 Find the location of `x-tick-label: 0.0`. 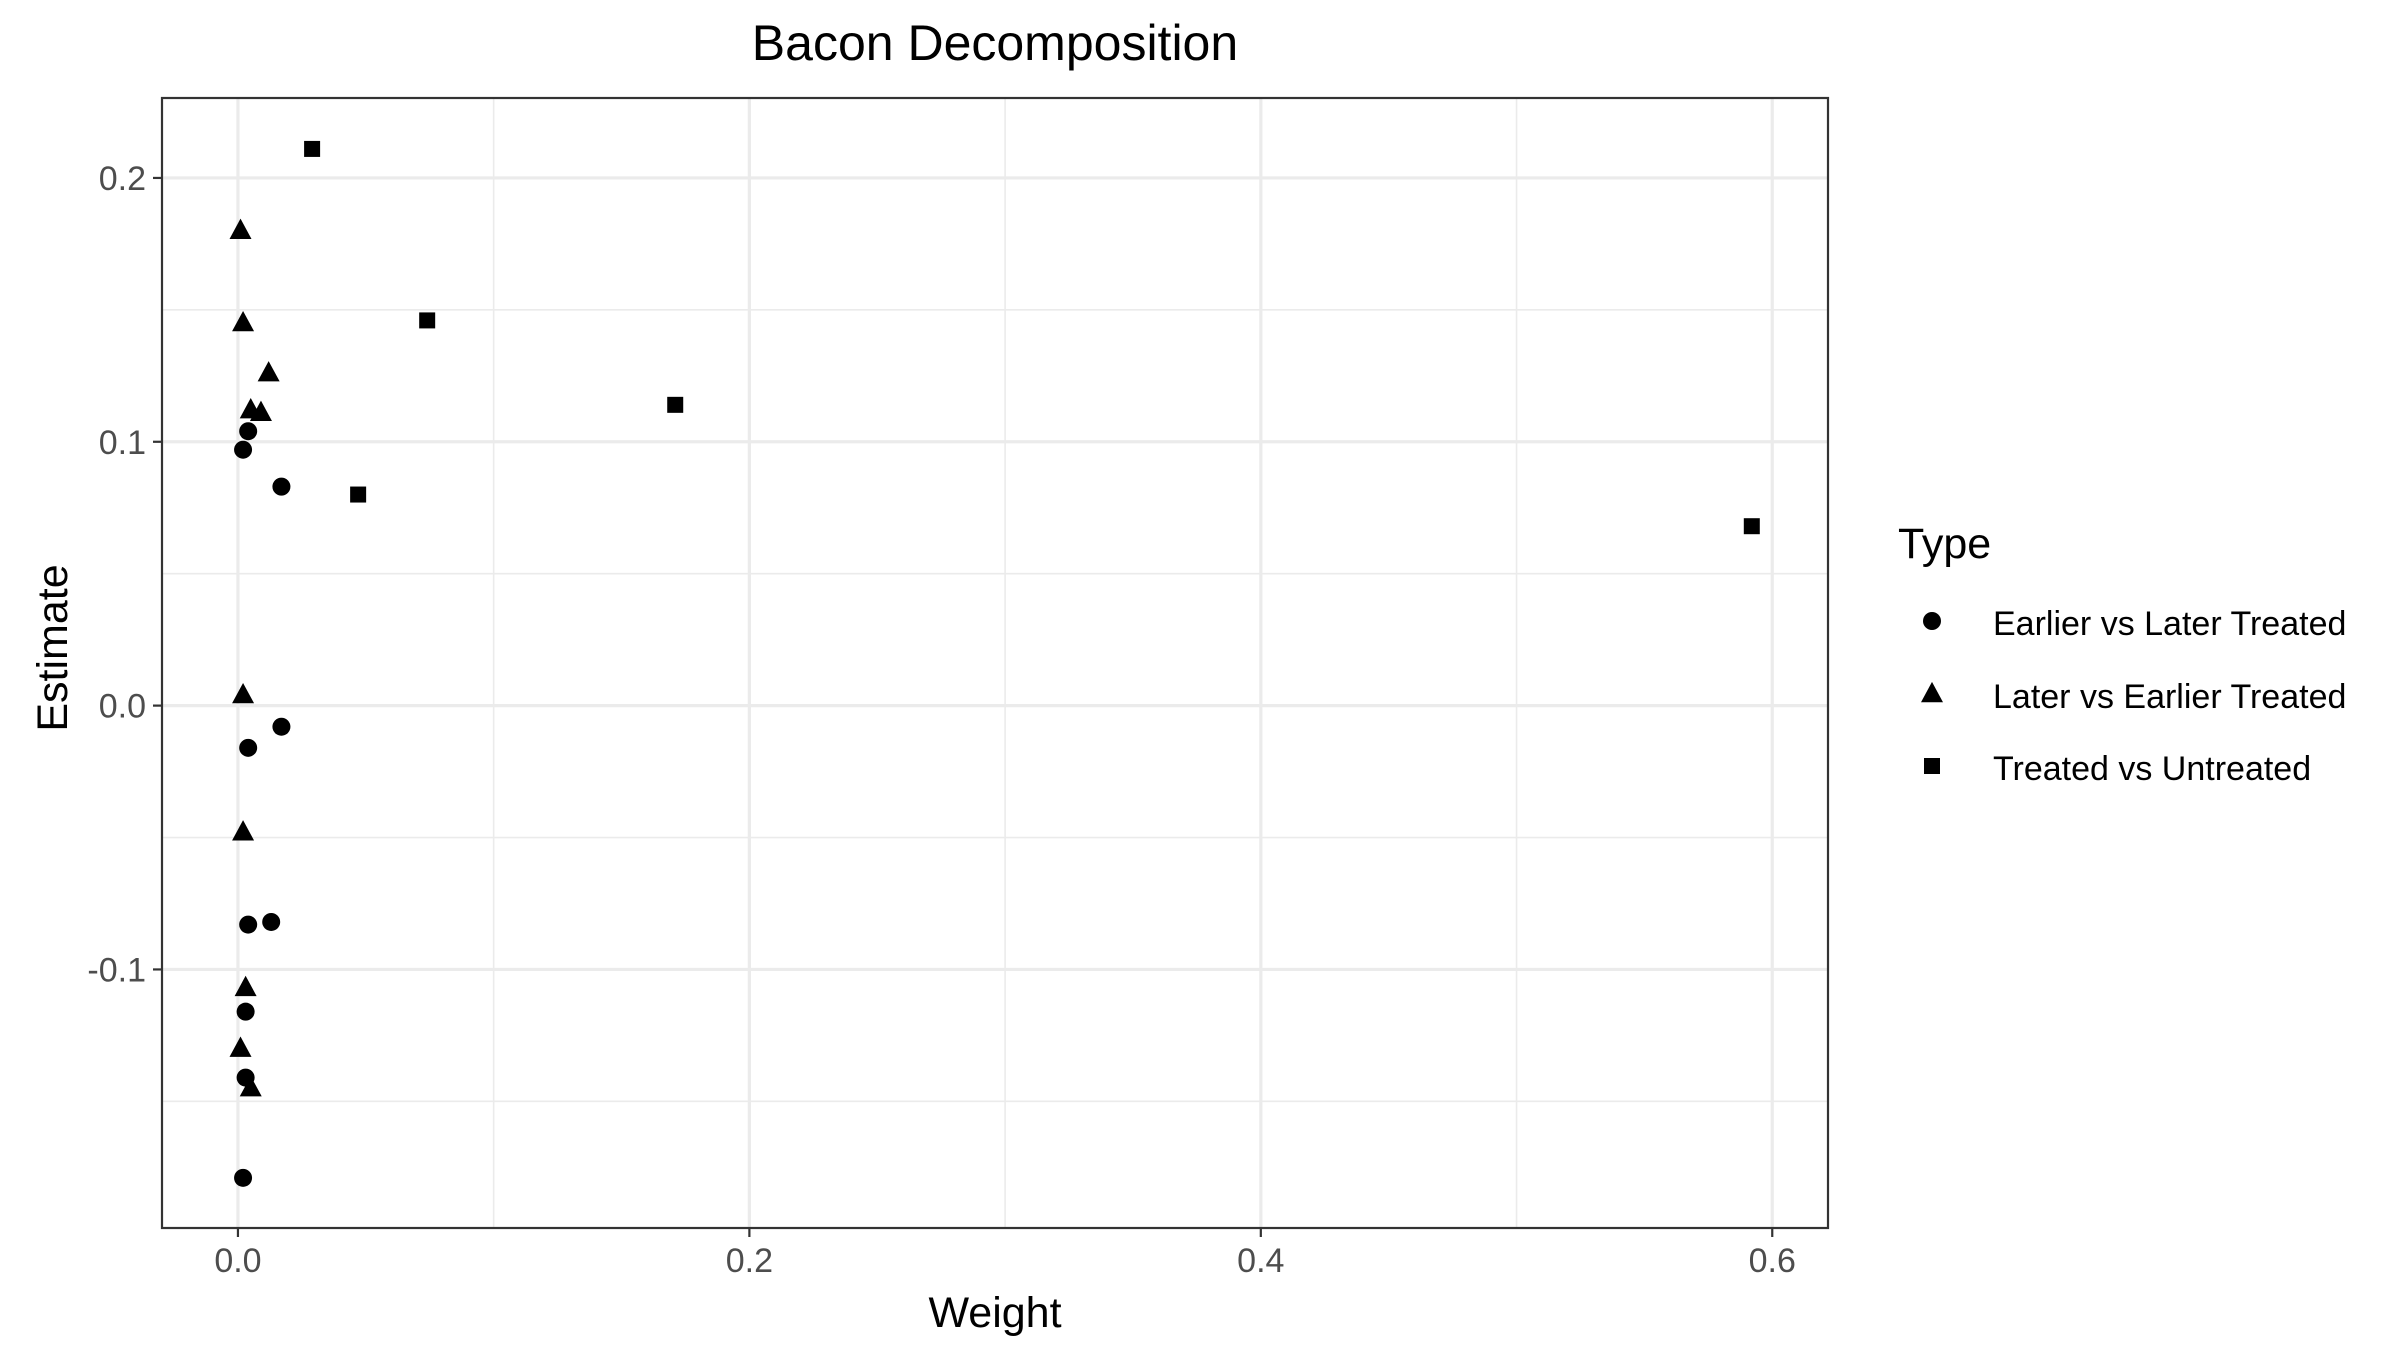

x-tick-label: 0.0 is located at coordinates (237, 1261).